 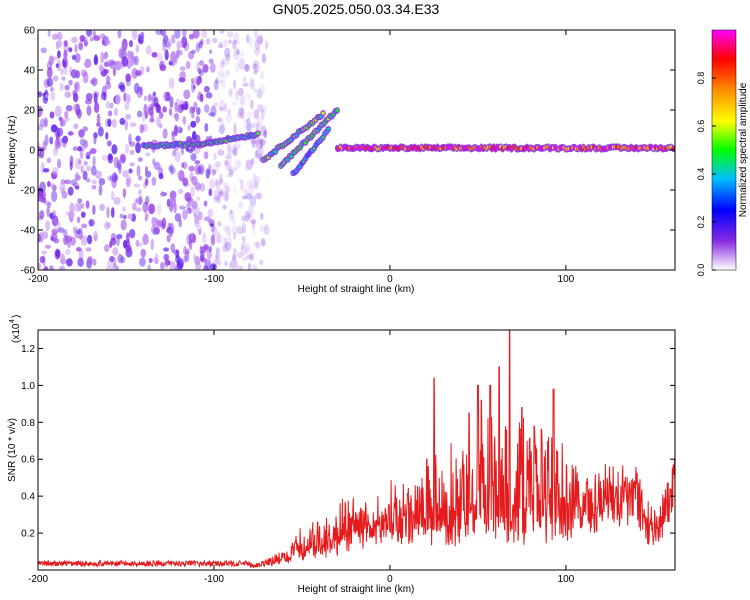 I want to click on x-tick-label: 100, so click(x=566, y=579).